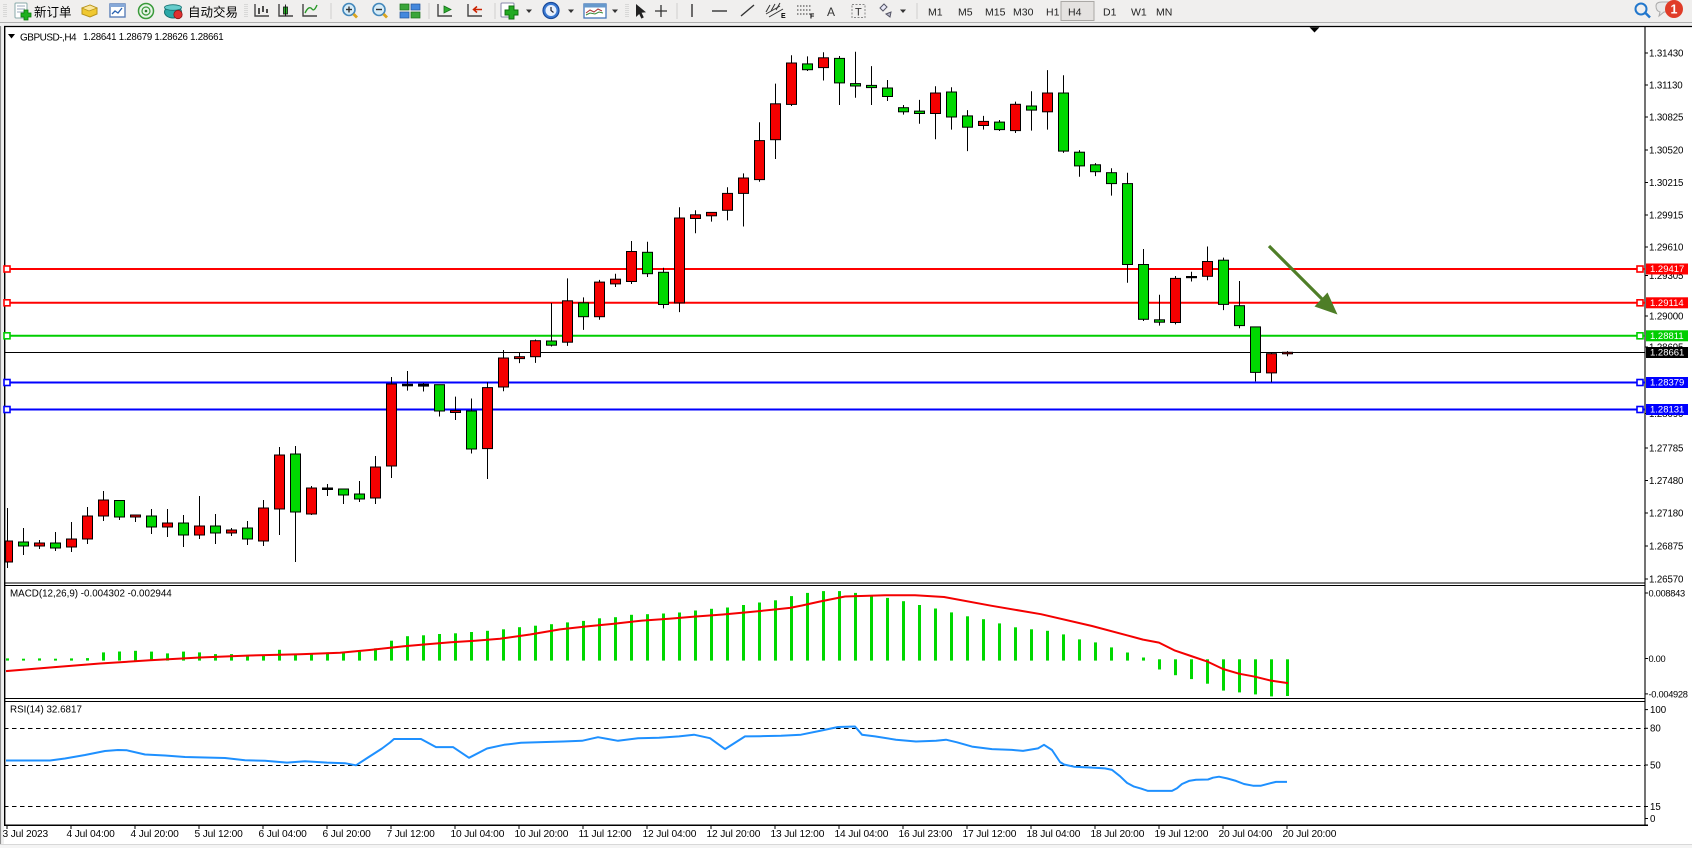  What do you see at coordinates (155, 834) in the screenshot?
I see `svg-text: 4 Jul 20:00` at bounding box center [155, 834].